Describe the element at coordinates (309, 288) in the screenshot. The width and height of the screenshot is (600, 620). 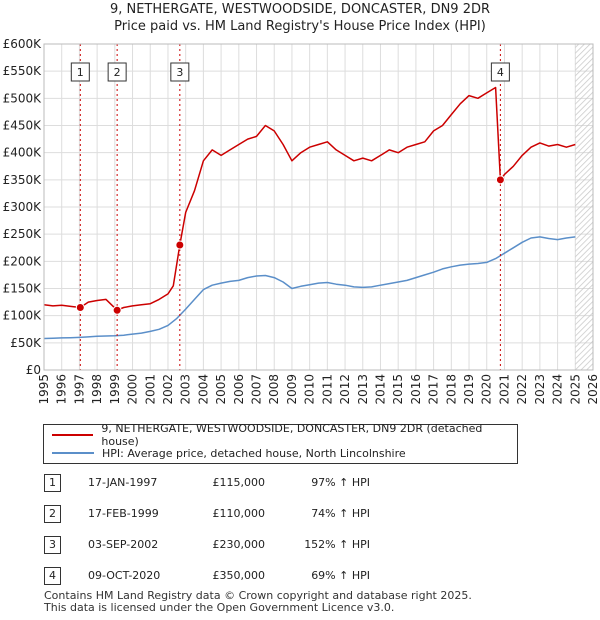
I see `hpi-line` at that location.